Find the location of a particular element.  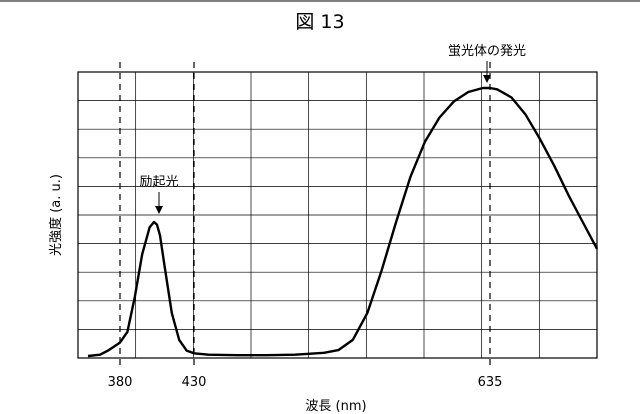

y-axis-label: 光強度 (a. u.) is located at coordinates (56, 215).